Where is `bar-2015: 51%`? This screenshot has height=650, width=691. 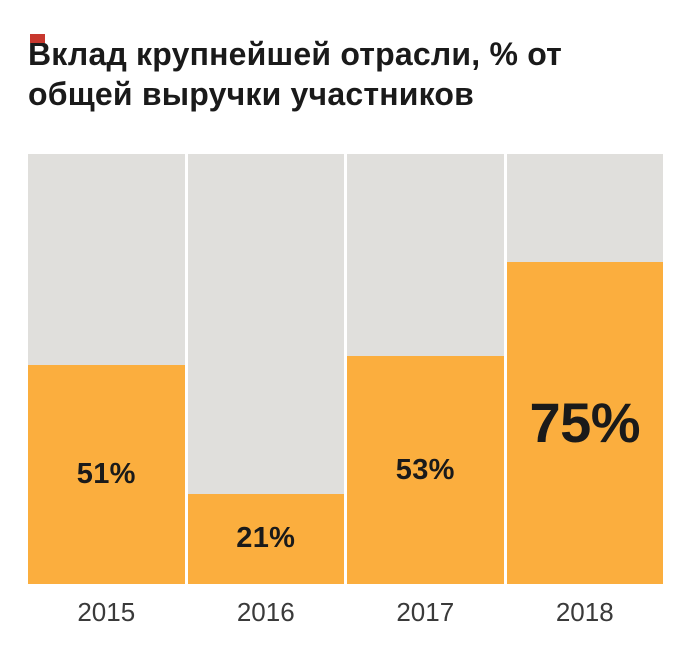 bar-2015: 51% is located at coordinates (106, 474).